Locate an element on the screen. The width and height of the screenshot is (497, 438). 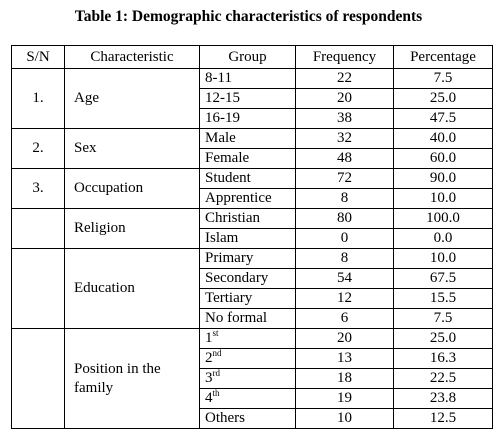
group-label: 12-15 is located at coordinates (222, 98).